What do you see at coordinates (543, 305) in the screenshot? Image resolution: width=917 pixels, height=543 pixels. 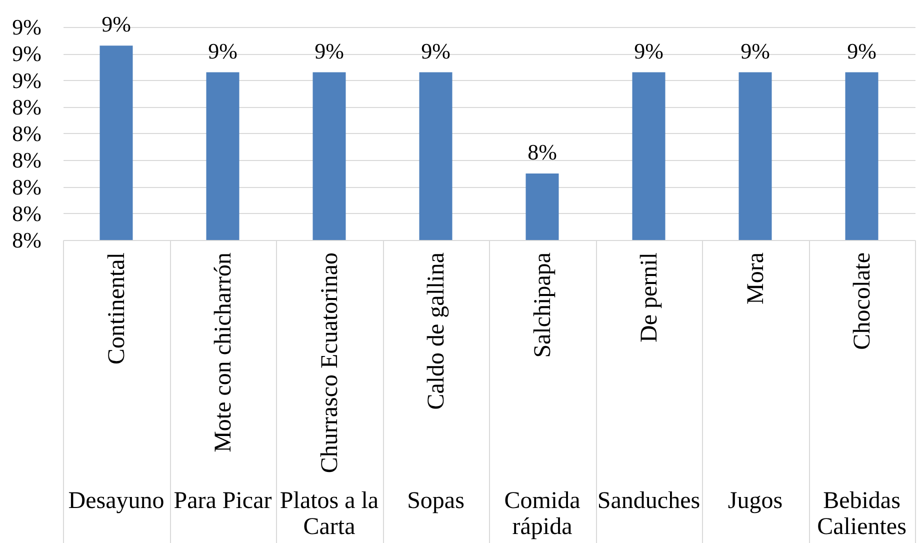 I see `x-tick-label: Salchipapa` at bounding box center [543, 305].